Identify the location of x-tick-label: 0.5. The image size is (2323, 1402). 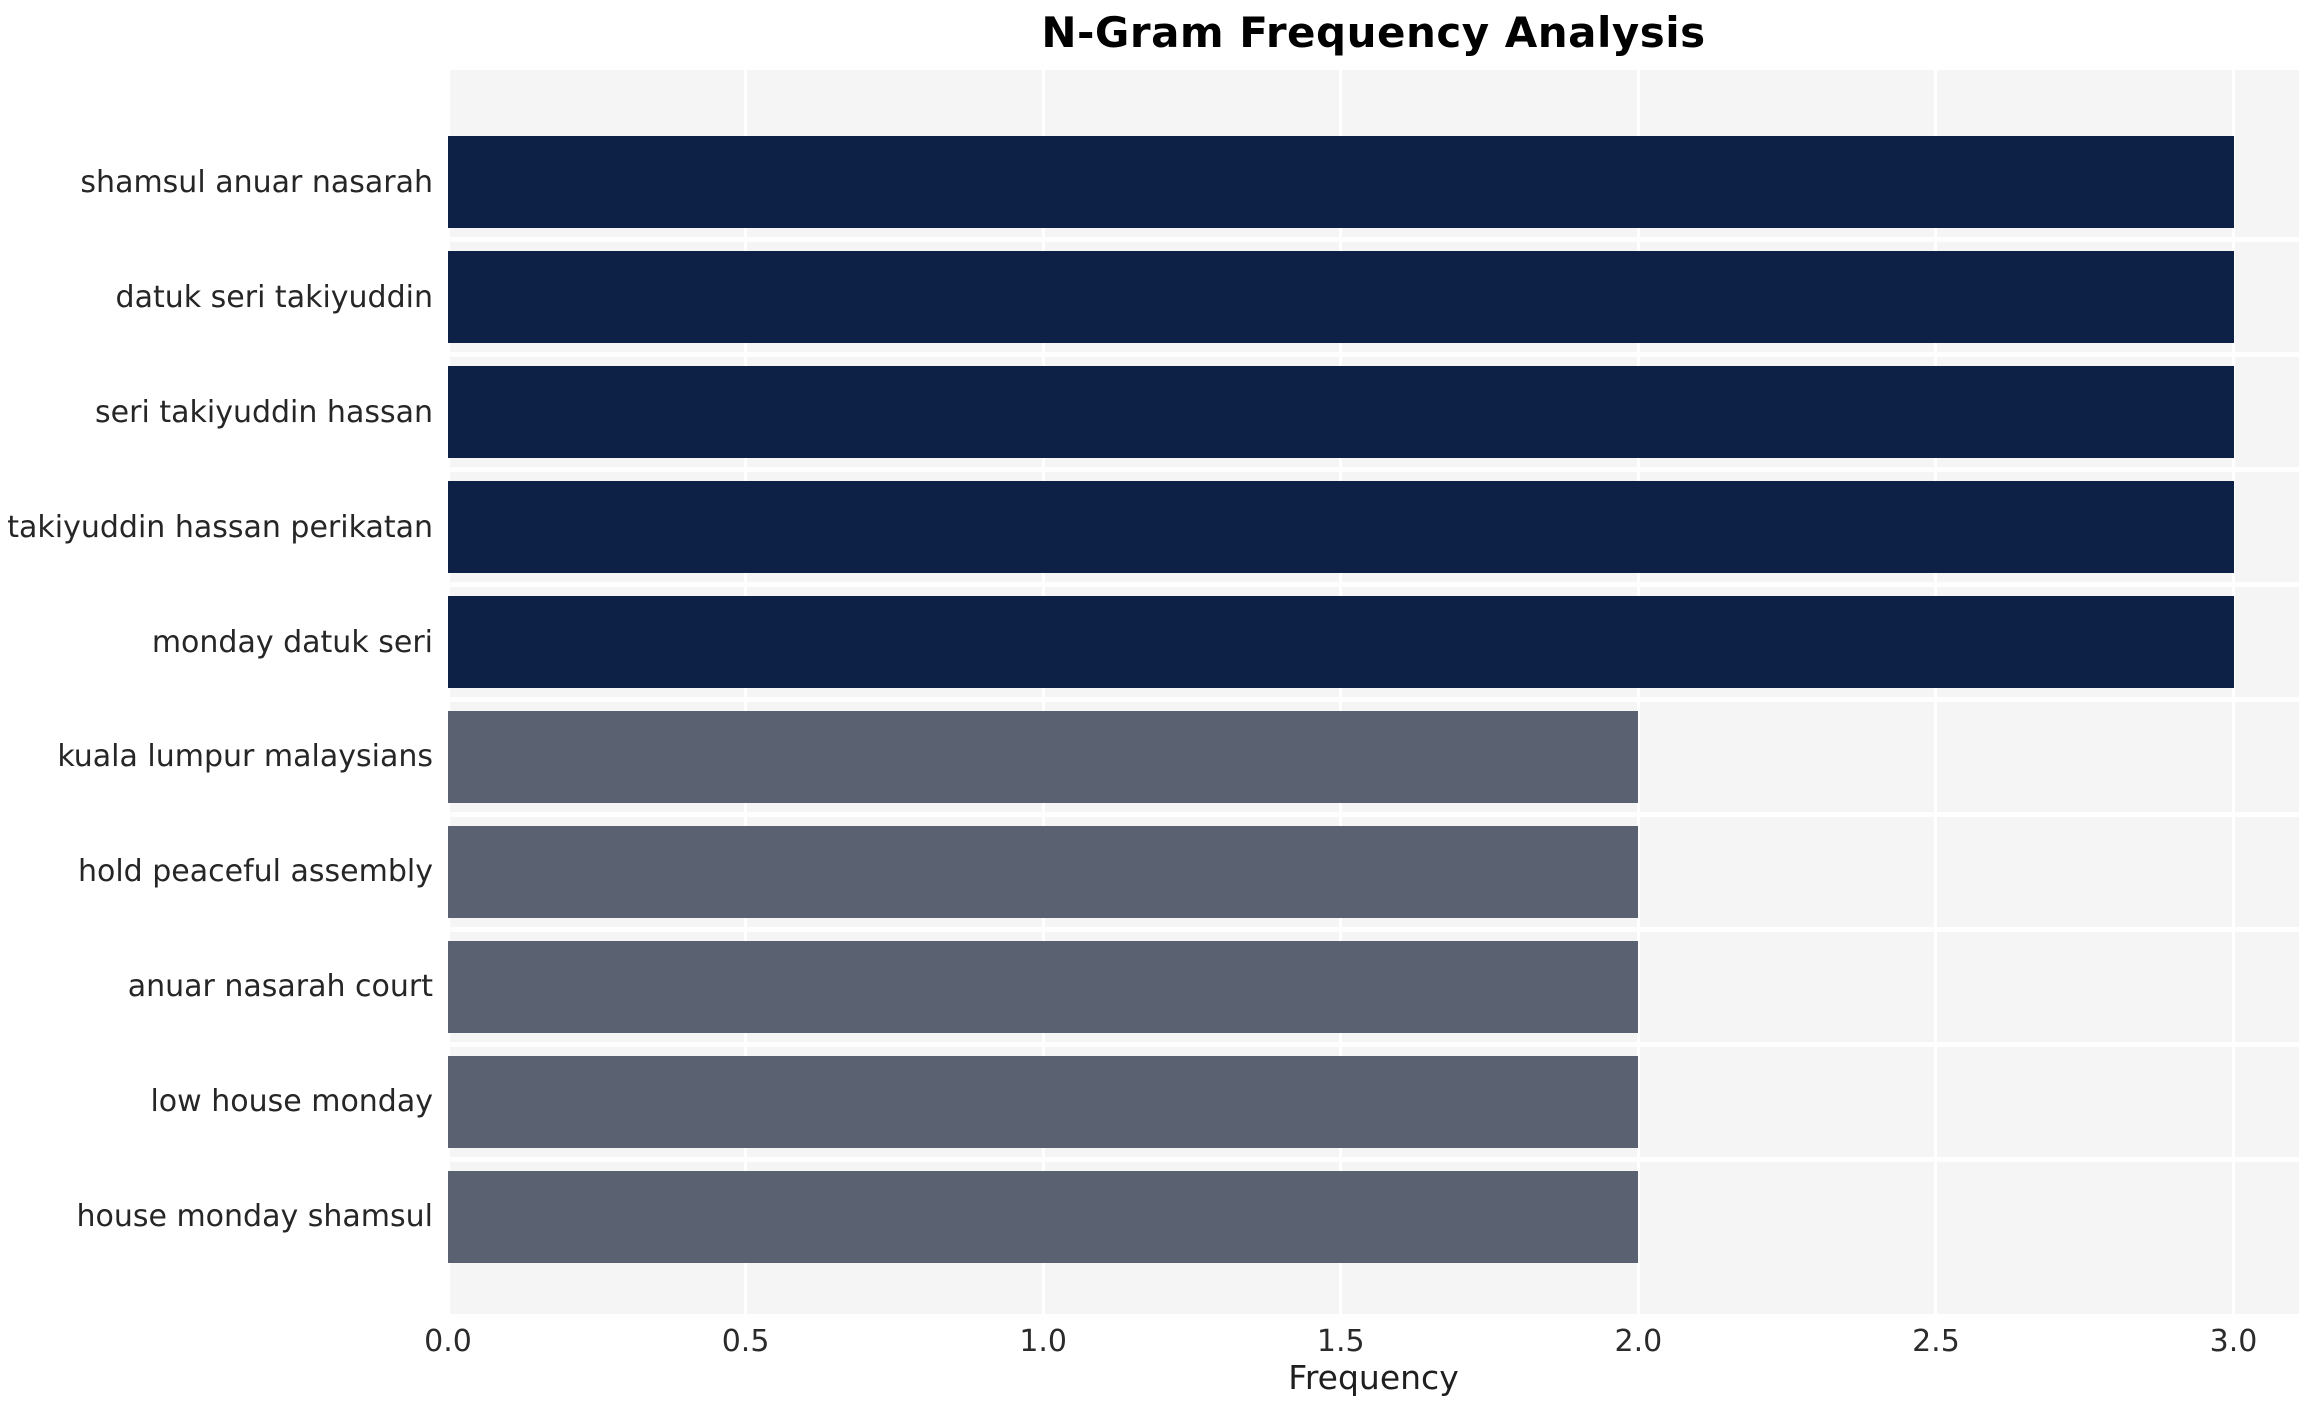
(745, 1341).